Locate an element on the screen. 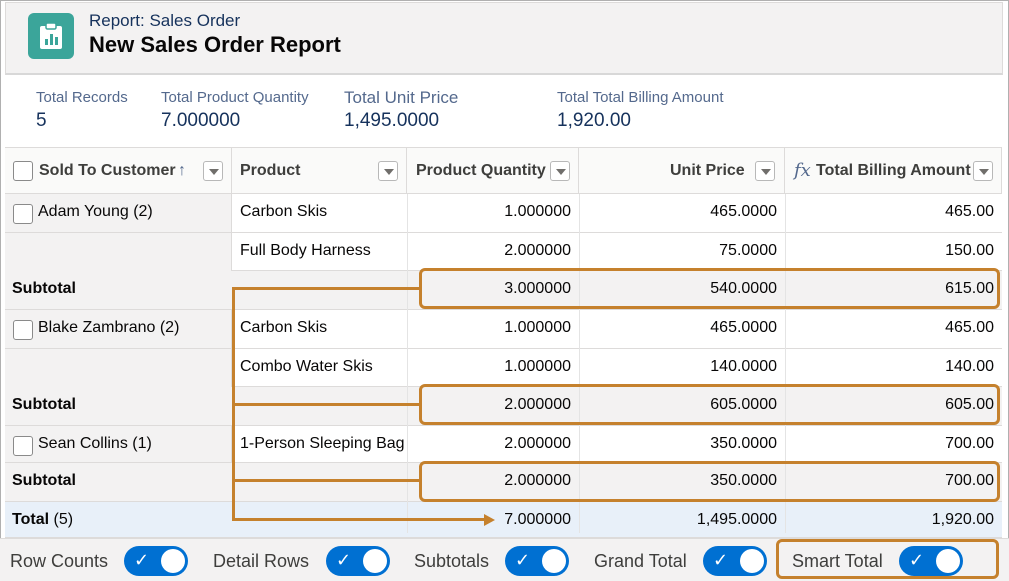 This screenshot has height=581, width=1009. cell-product: Full Body Harness is located at coordinates (305, 250).